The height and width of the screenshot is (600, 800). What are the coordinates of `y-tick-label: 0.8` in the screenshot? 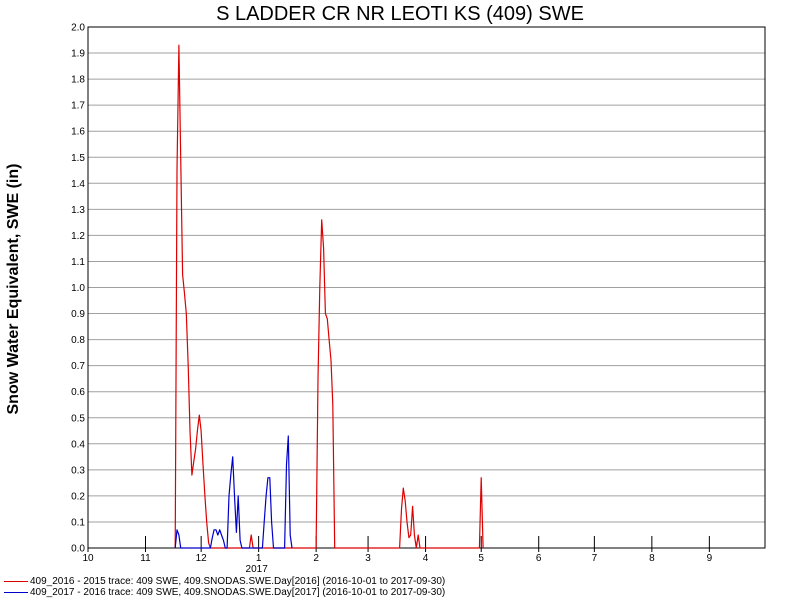 It's located at (78, 340).